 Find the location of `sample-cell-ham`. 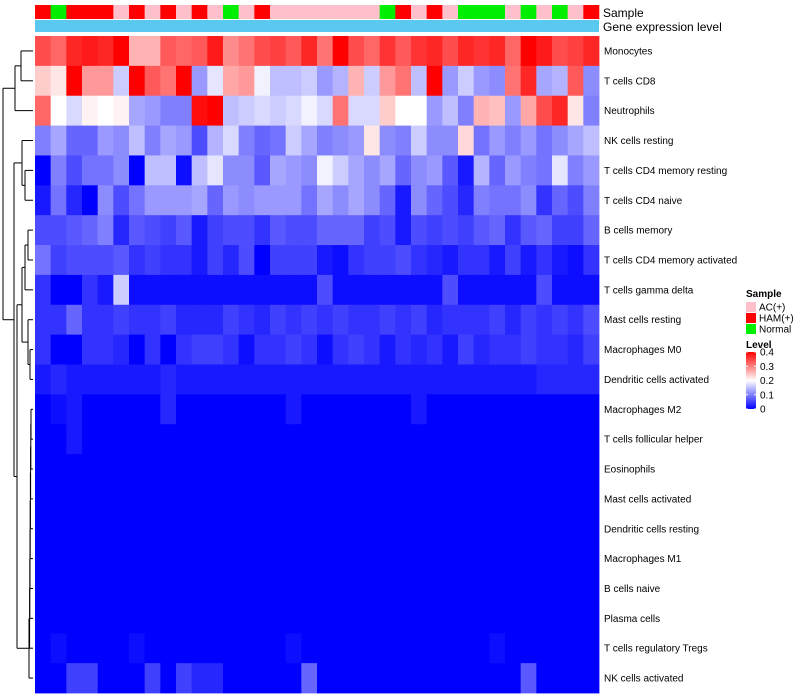

sample-cell-ham is located at coordinates (403, 12).